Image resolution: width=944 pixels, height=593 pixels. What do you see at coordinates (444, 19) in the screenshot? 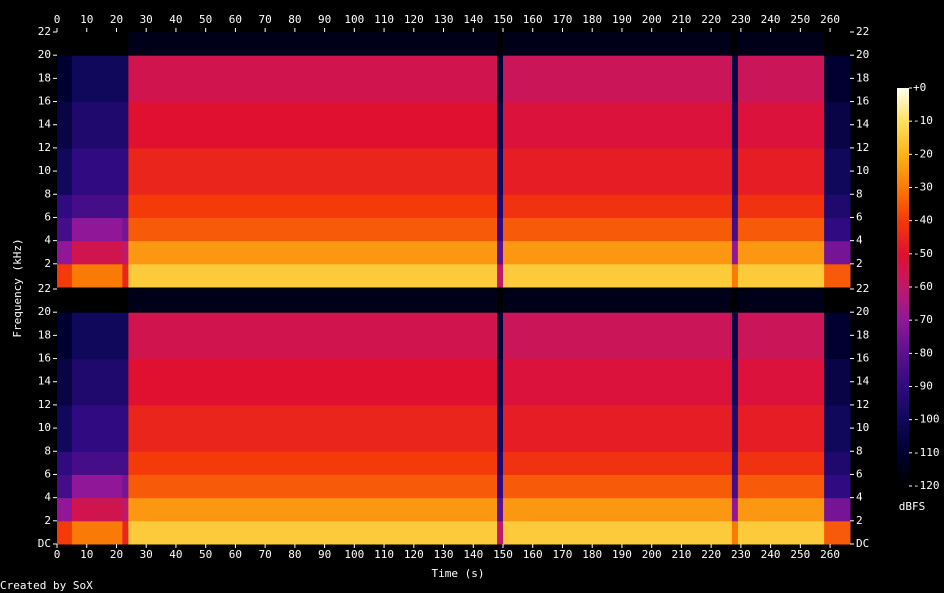
I see `x-tick-label: 130` at bounding box center [444, 19].